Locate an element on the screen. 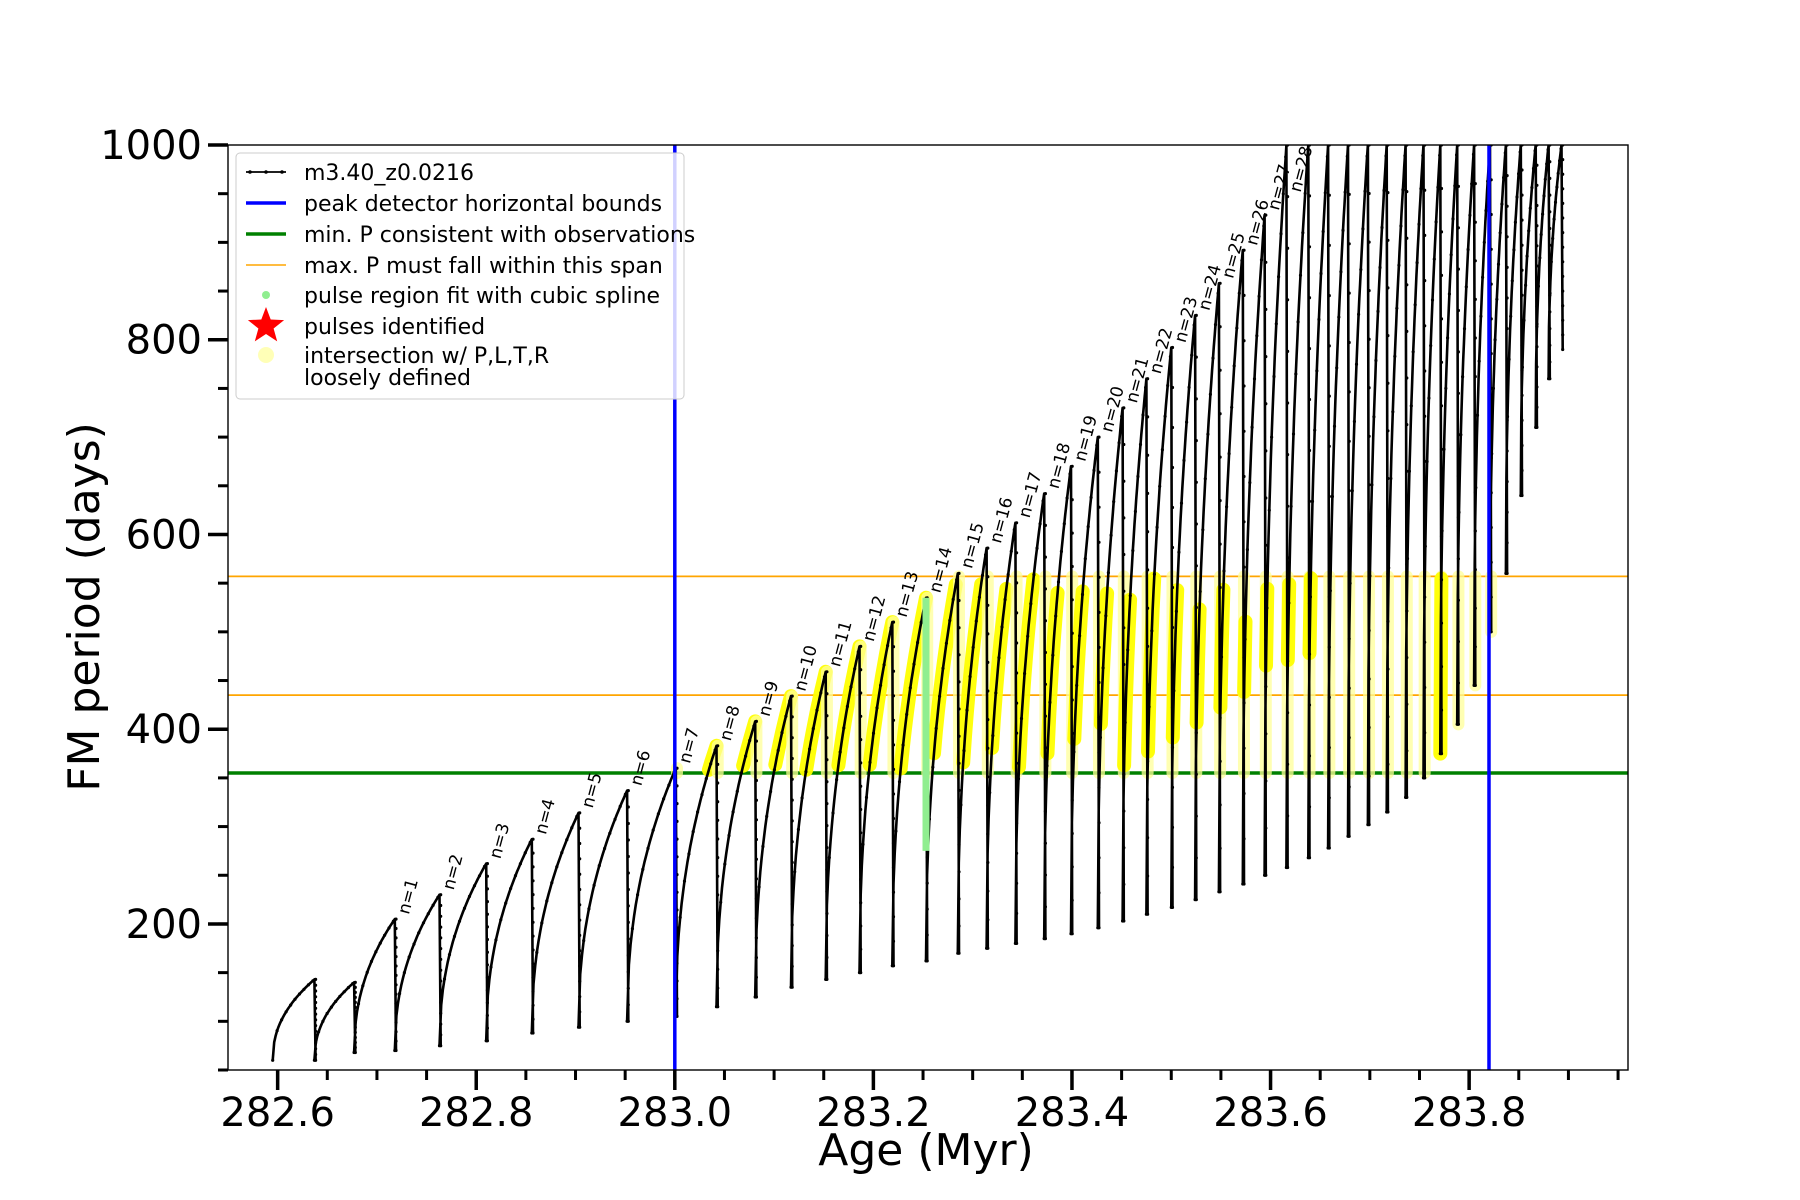  legend-entry: min. P consistent with observations is located at coordinates (470, 235).